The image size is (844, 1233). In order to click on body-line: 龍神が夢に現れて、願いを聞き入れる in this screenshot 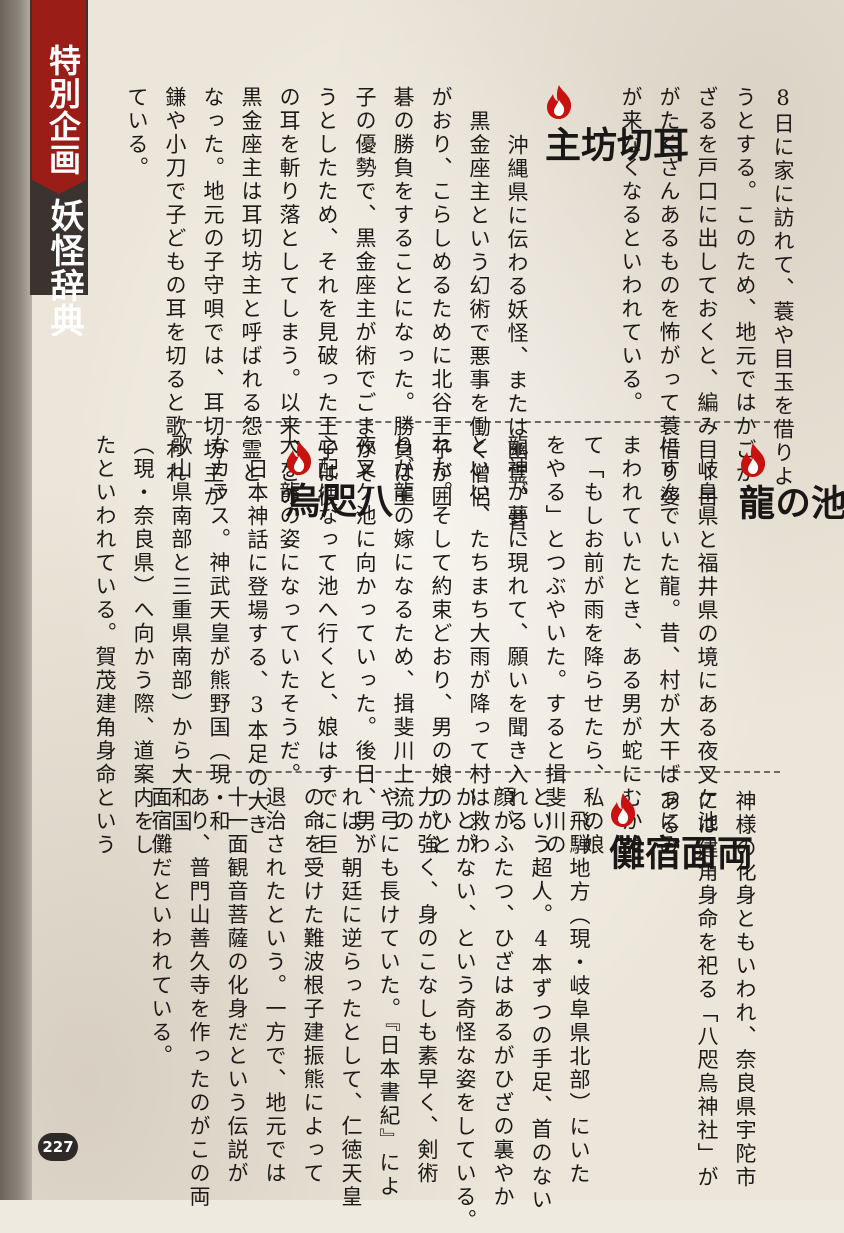, I will do `click(517, 634)`.